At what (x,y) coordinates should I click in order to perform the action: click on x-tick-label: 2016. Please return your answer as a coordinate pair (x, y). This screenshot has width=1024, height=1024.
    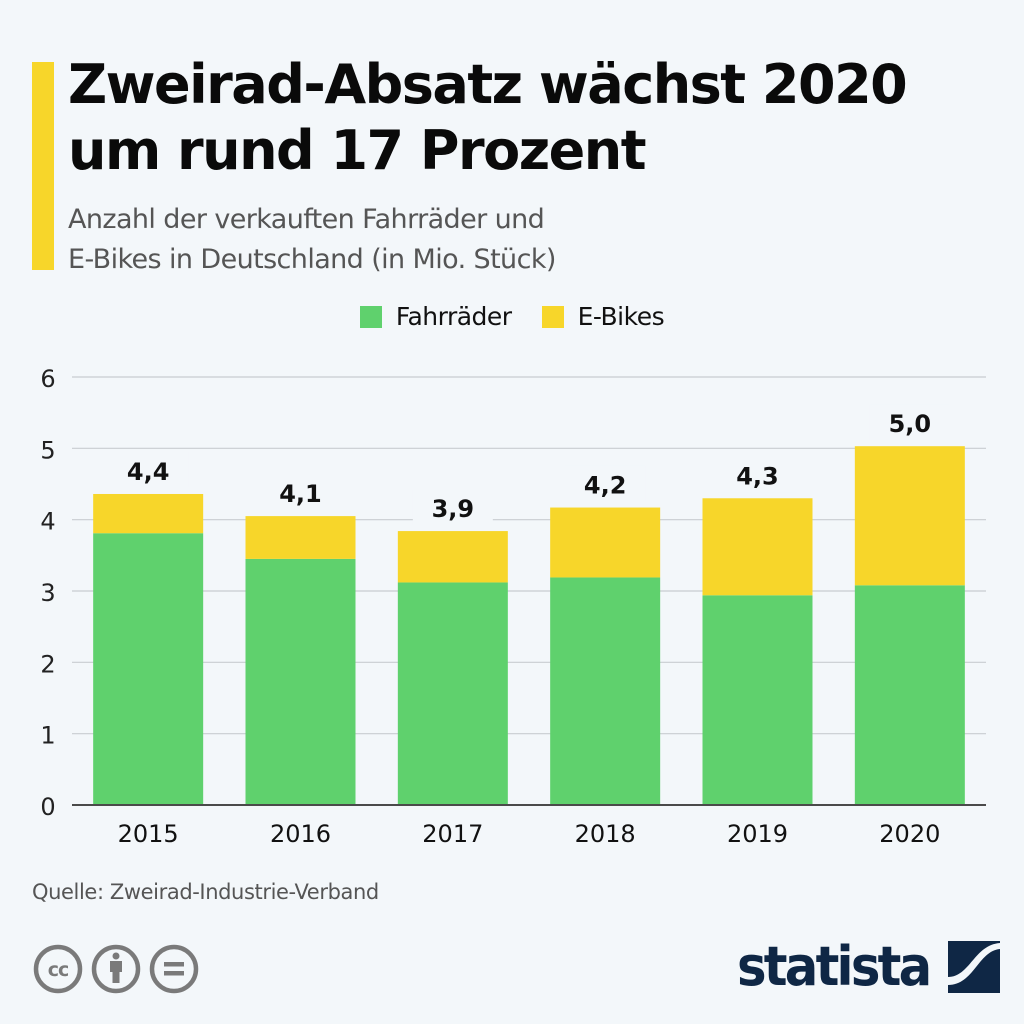
    Looking at the image, I should click on (300, 834).